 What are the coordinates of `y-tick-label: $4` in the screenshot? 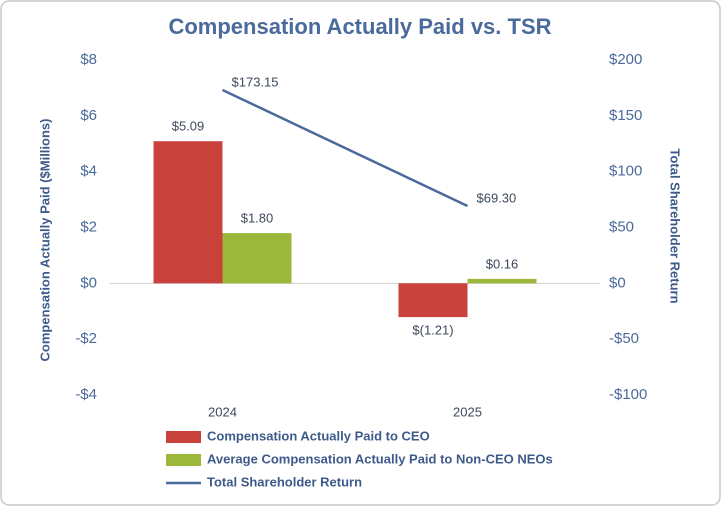 It's located at (88, 171).